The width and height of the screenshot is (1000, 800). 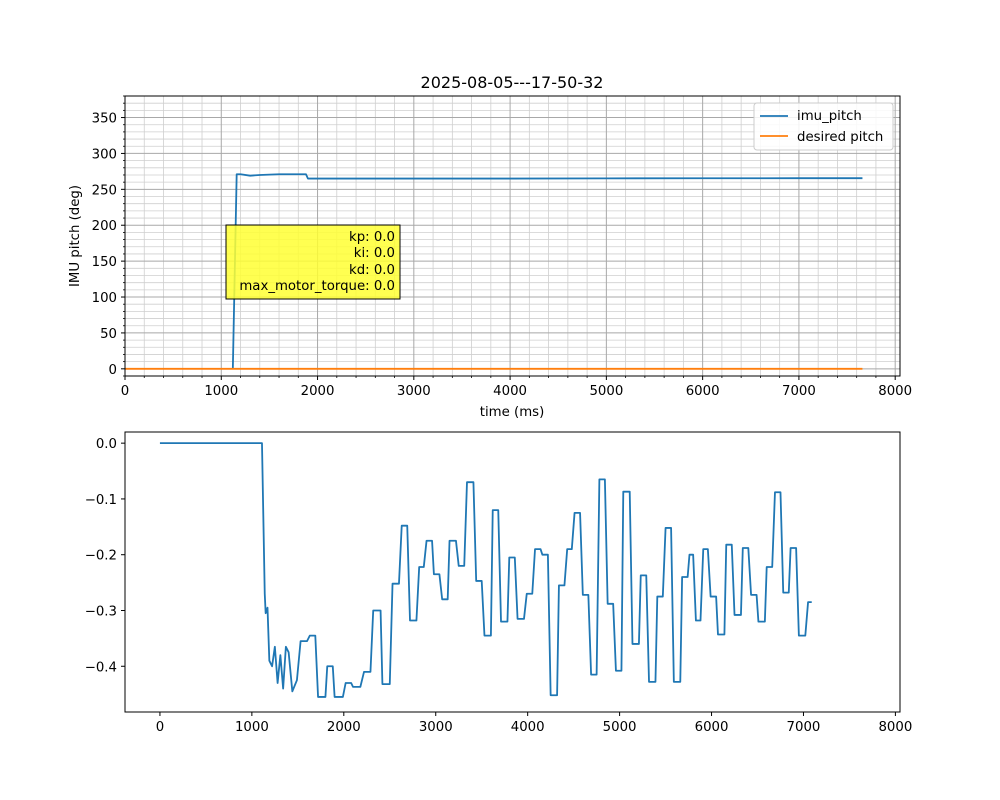 What do you see at coordinates (829, 116) in the screenshot?
I see `legend-label-imu-pitch: imu_pitch` at bounding box center [829, 116].